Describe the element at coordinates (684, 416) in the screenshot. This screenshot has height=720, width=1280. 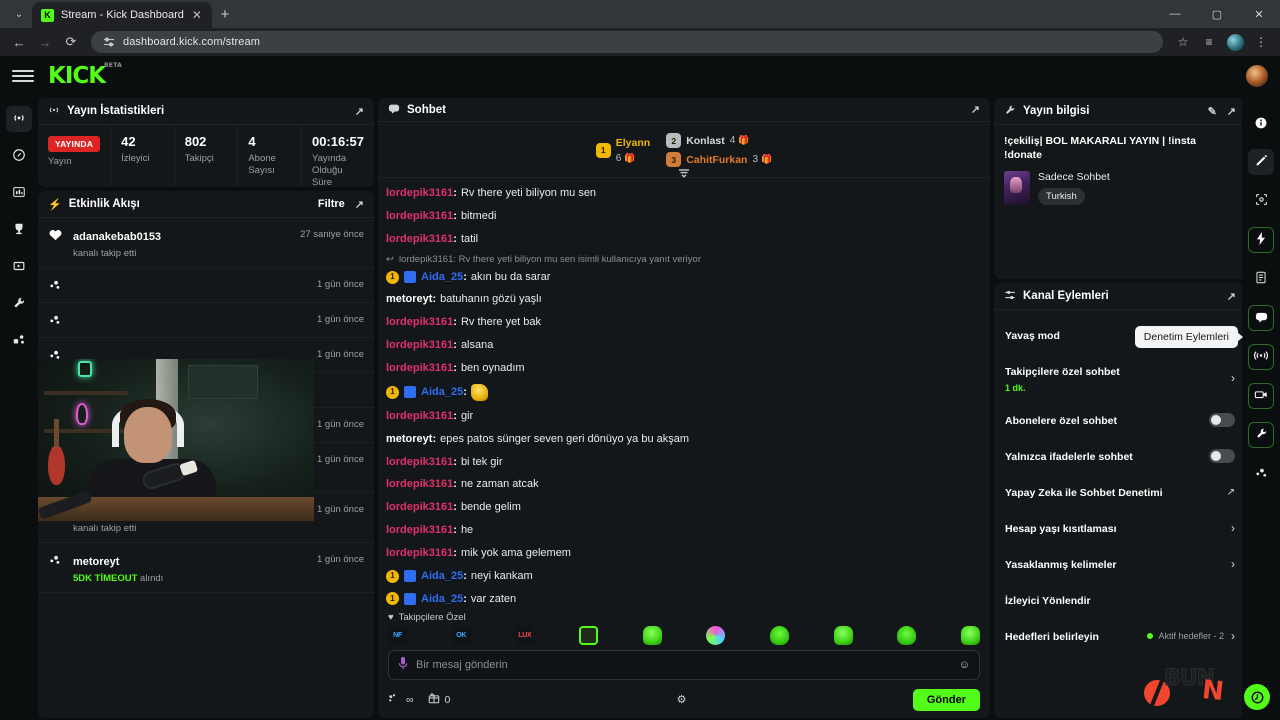
I see `chat-message: lordepik3161: gir` at that location.